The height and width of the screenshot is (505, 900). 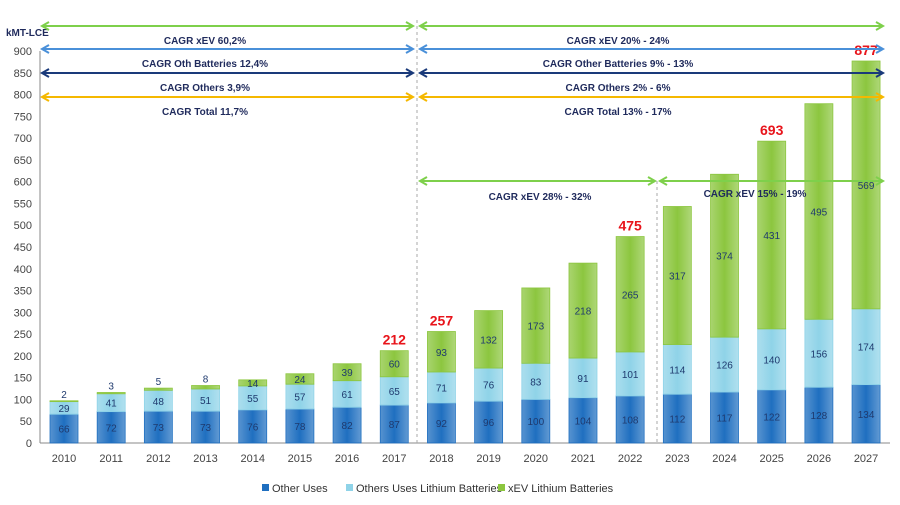 What do you see at coordinates (394, 459) in the screenshot?
I see `x-tick-label: 2017` at bounding box center [394, 459].